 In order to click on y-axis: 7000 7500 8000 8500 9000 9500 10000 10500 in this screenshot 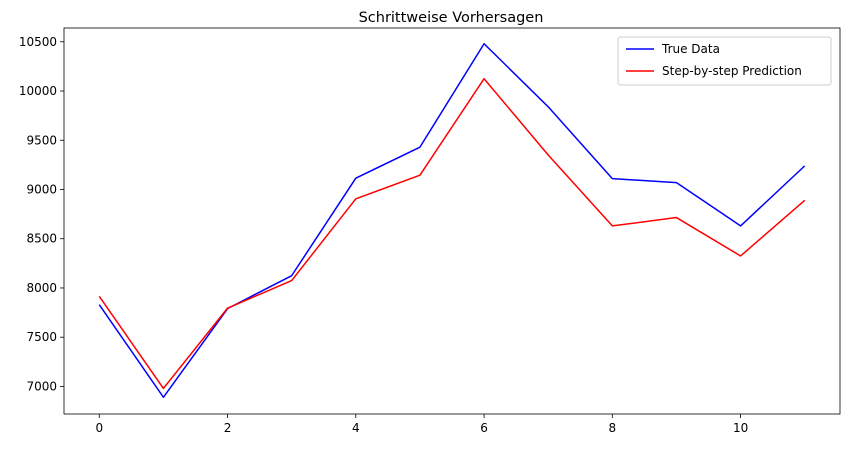, I will do `click(41, 214)`.